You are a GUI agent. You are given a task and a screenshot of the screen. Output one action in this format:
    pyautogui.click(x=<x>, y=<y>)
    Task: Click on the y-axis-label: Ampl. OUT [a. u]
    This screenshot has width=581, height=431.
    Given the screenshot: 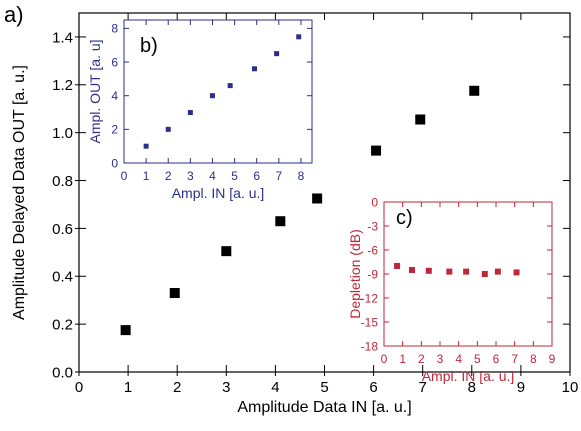 What is the action you would take?
    pyautogui.click(x=95, y=92)
    